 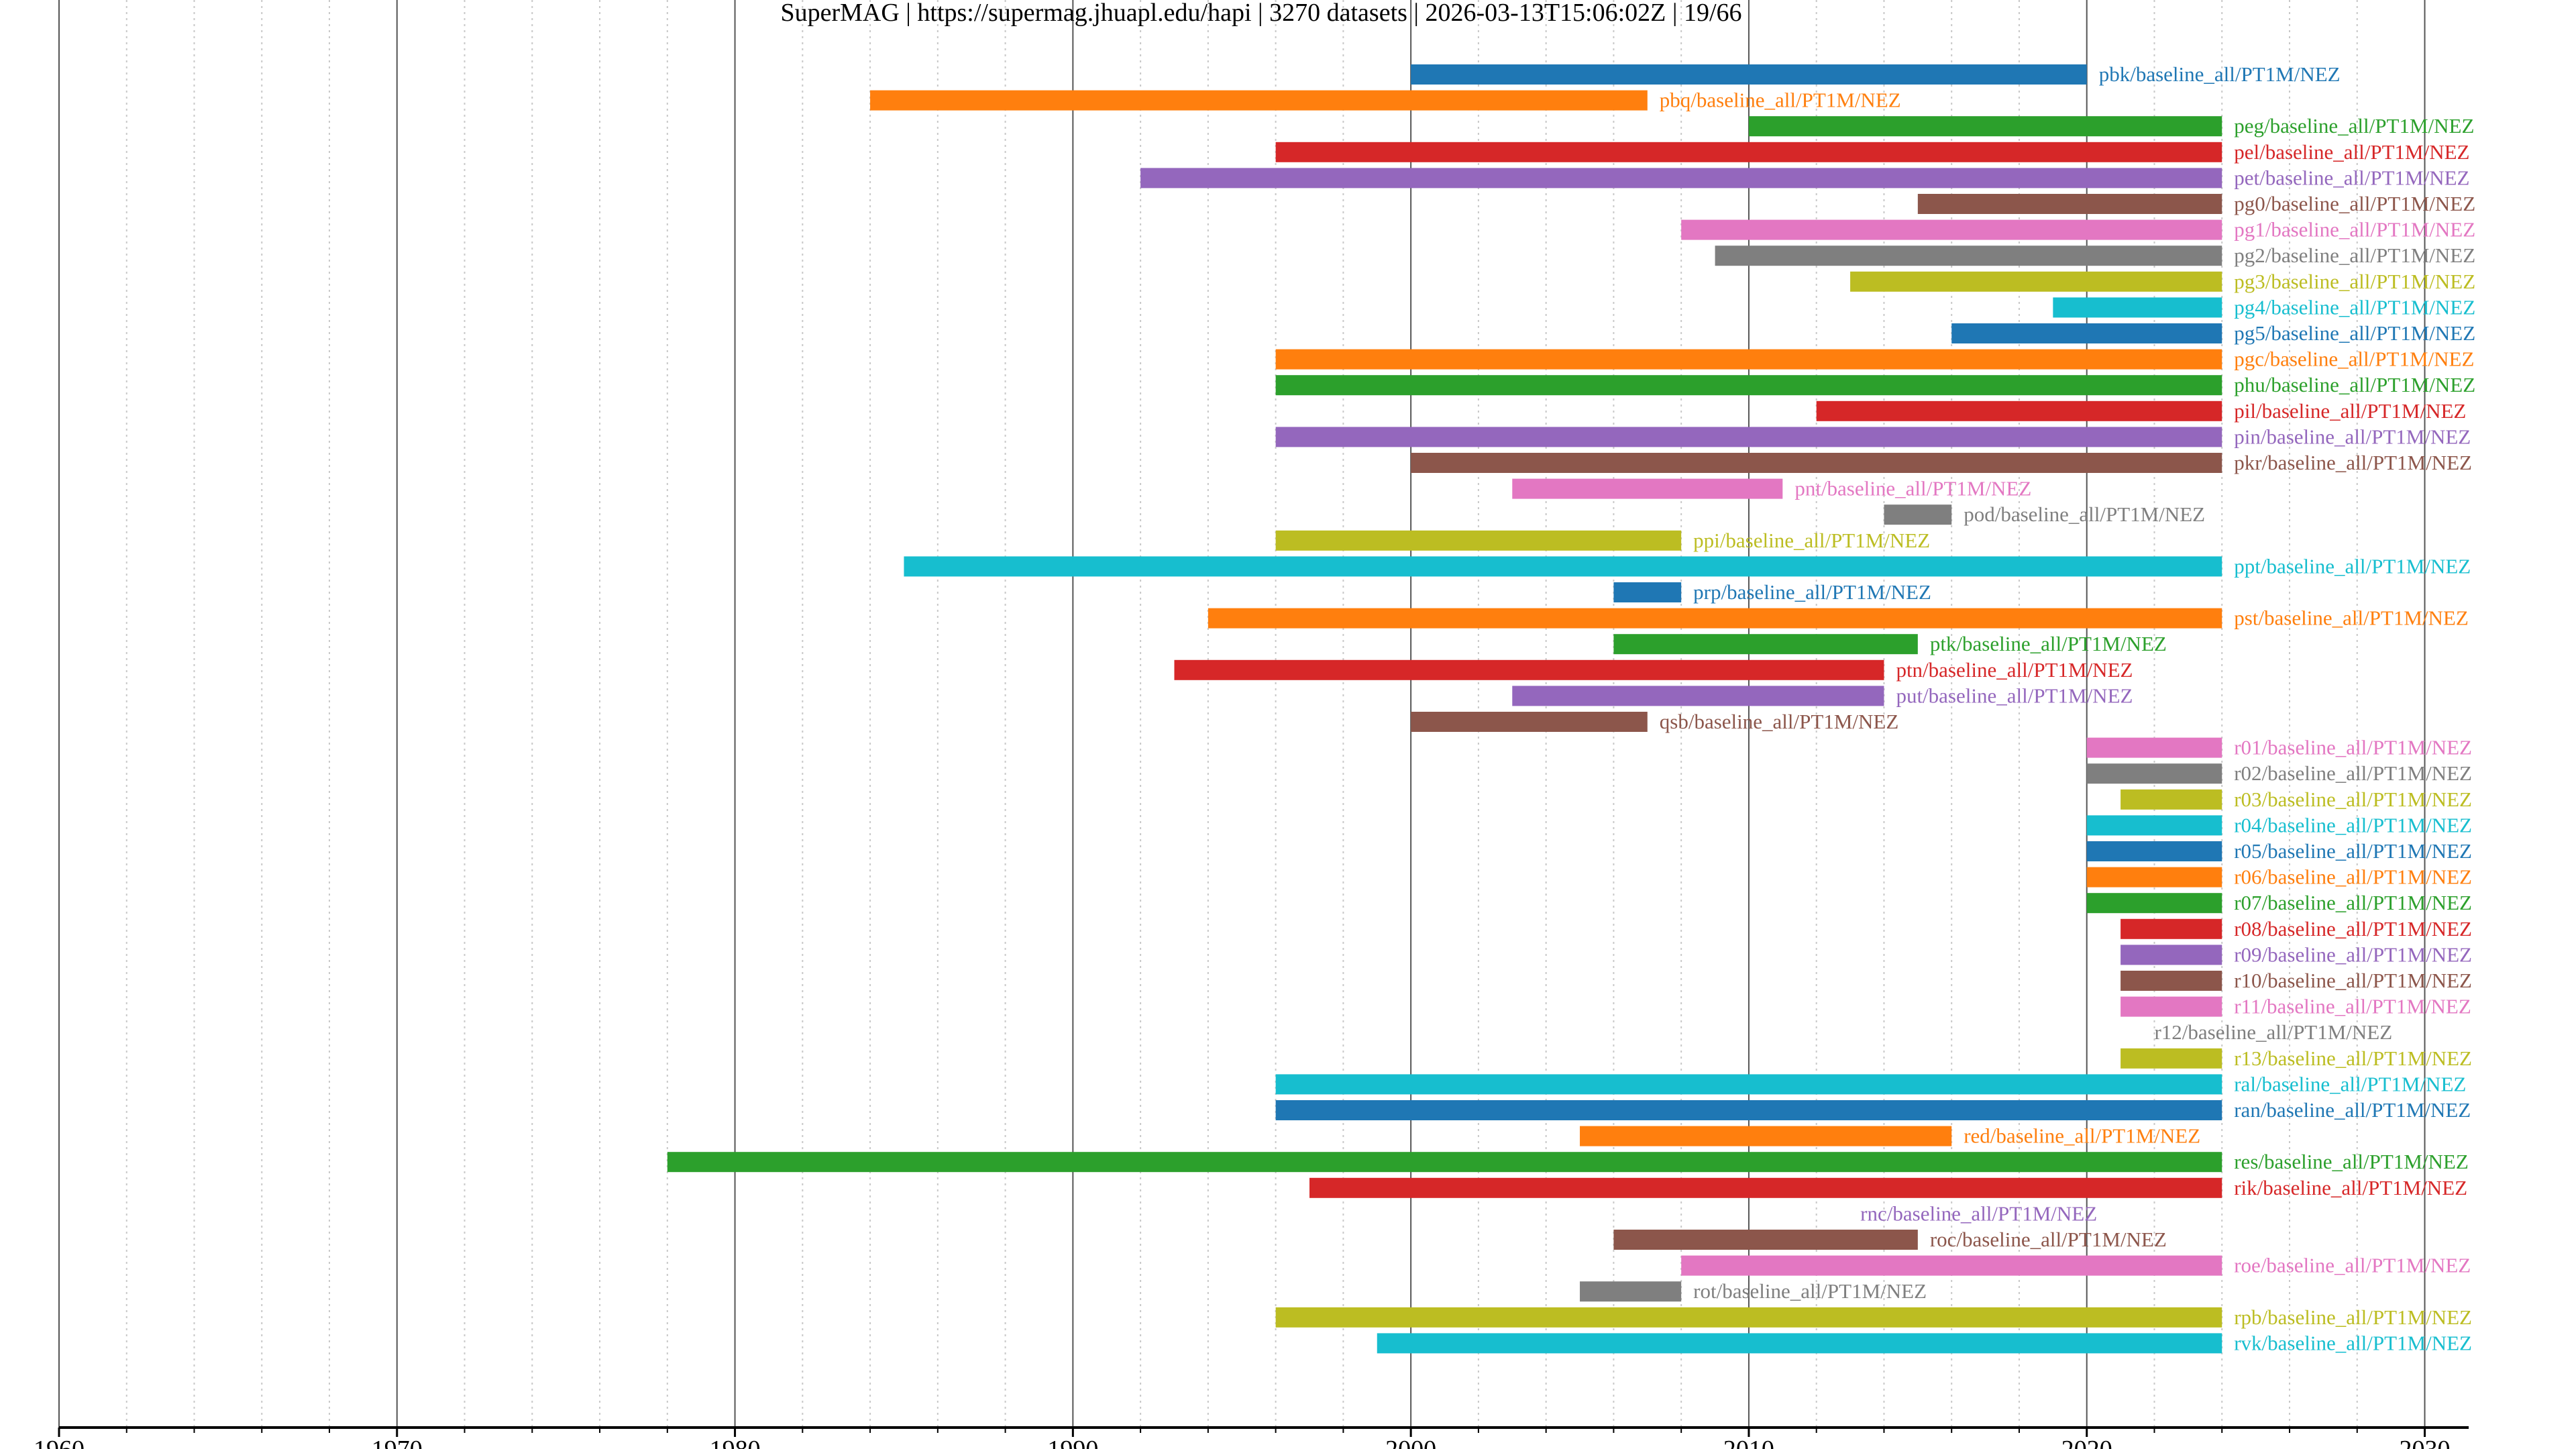 I want to click on bar-label-pkr: pkr/baseline_all/PT1M/NEZ, so click(x=2353, y=462).